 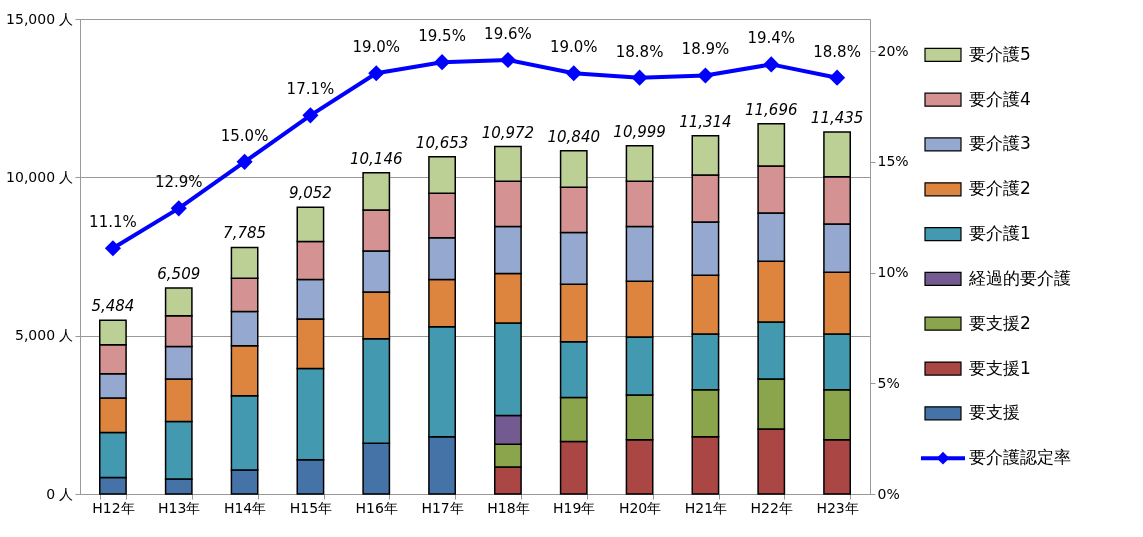 What do you see at coordinates (113, 507) in the screenshot?
I see `x-tick-label: H12年` at bounding box center [113, 507].